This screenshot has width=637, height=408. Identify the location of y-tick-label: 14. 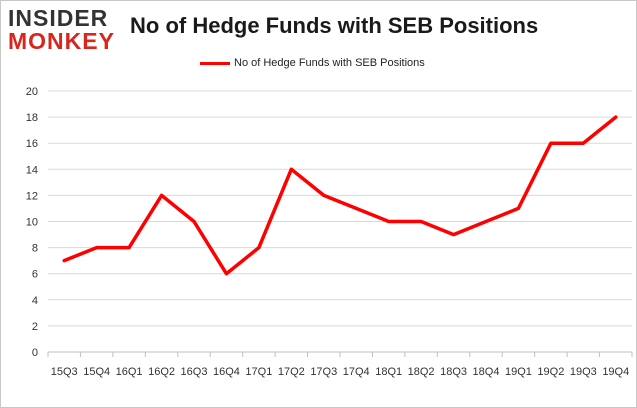
(32, 170).